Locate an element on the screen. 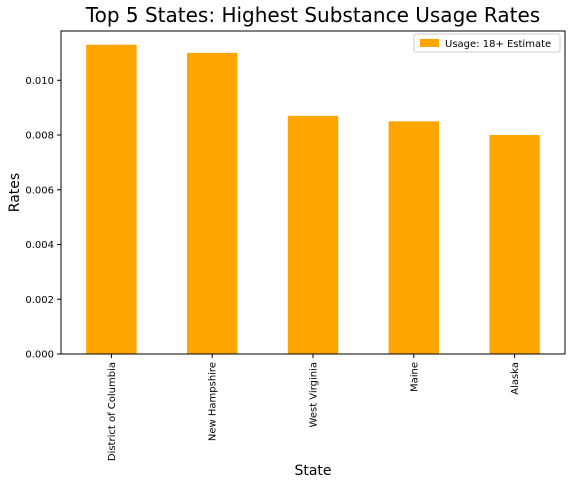 Image resolution: width=570 pixels, height=485 pixels. x-tick-label: West Virginia is located at coordinates (314, 394).